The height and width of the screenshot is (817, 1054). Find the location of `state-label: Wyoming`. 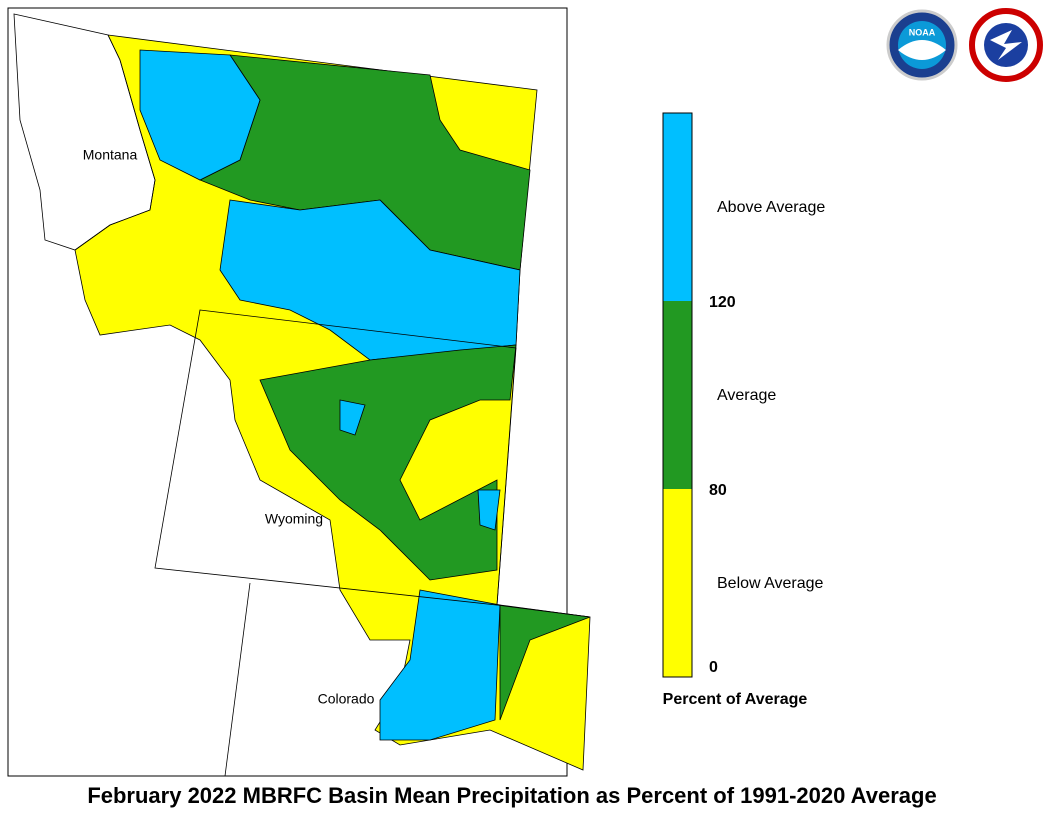

state-label: Wyoming is located at coordinates (294, 519).